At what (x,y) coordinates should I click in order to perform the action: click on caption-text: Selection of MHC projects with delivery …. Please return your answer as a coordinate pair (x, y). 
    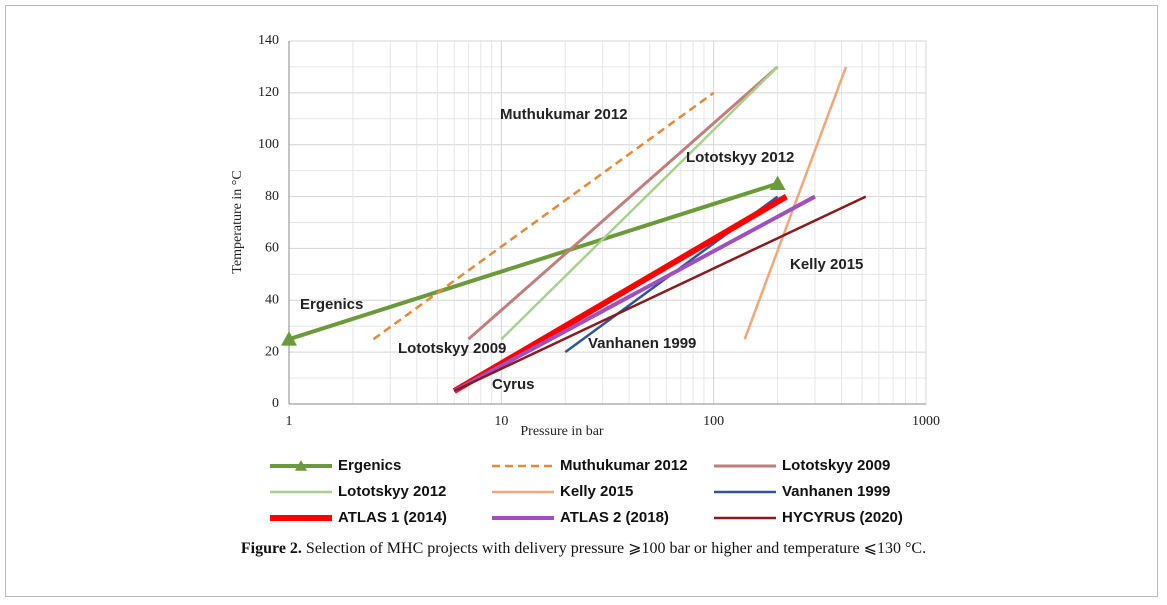
    Looking at the image, I should click on (614, 548).